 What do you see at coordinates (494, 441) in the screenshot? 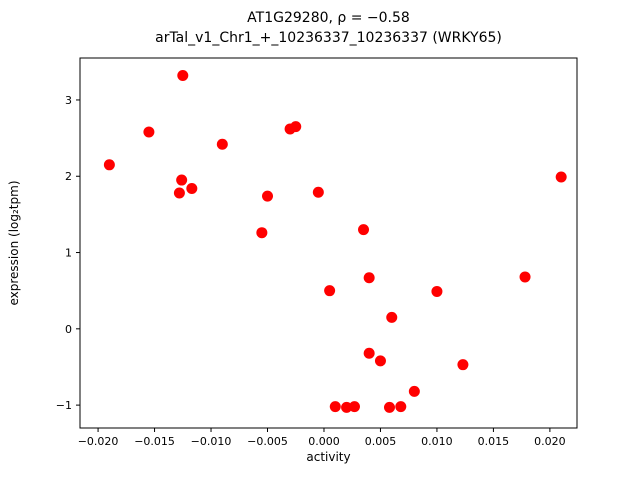
I see `x-tick-label: 0.015` at bounding box center [494, 441].